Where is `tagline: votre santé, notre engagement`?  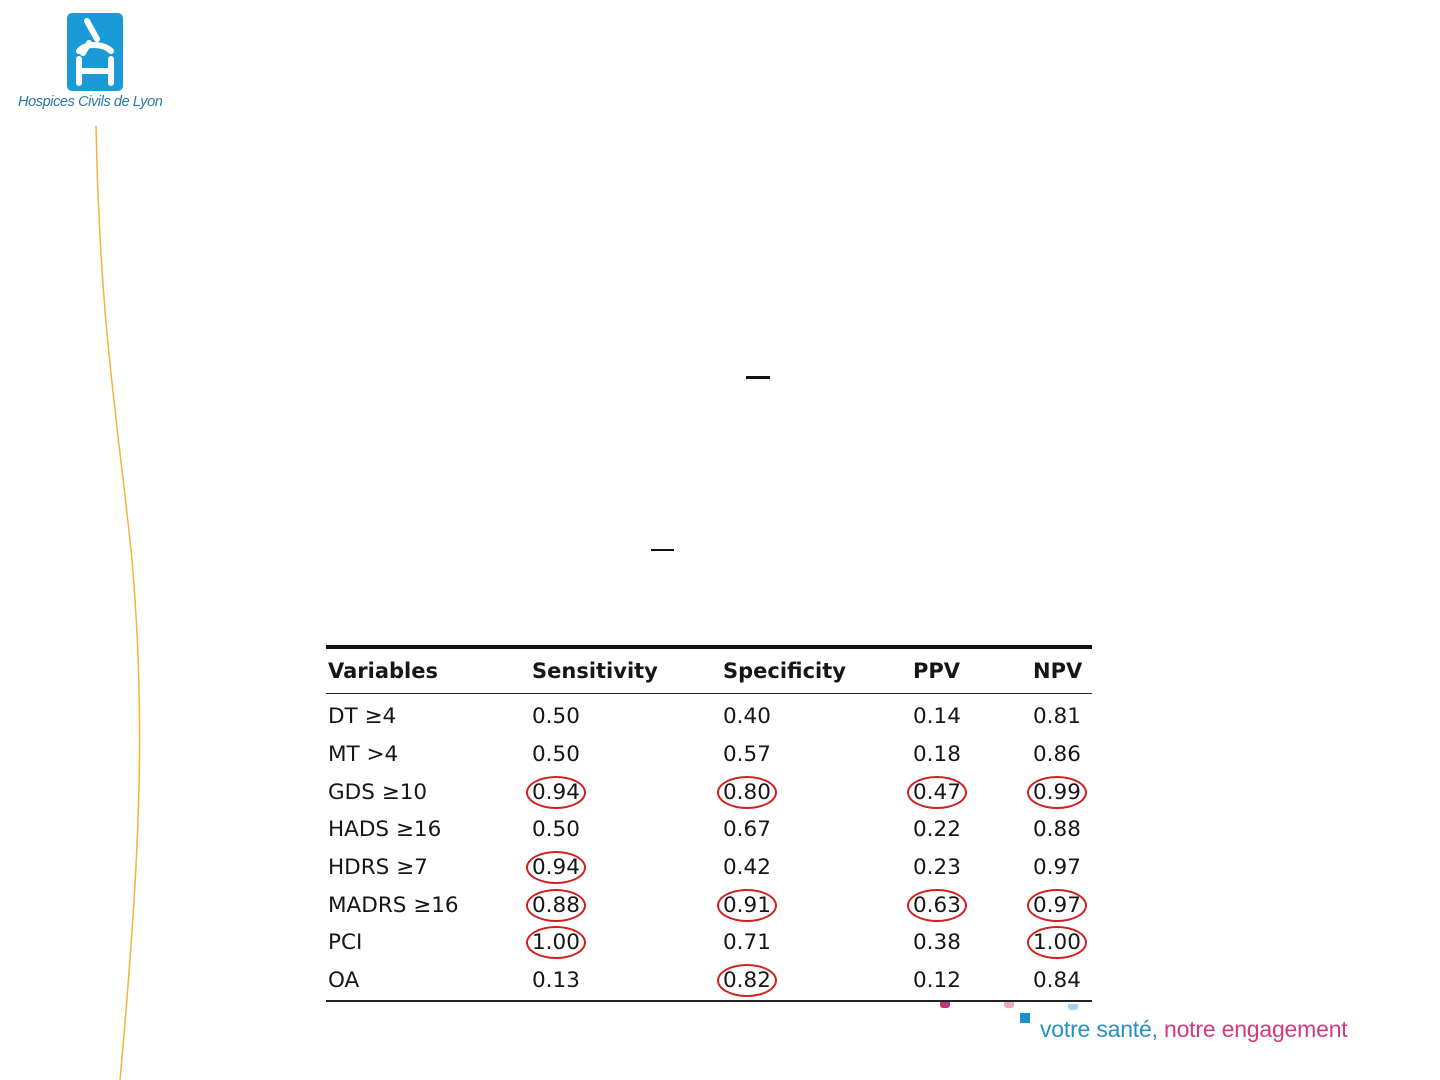 tagline: votre santé, notre engagement is located at coordinates (1184, 1028).